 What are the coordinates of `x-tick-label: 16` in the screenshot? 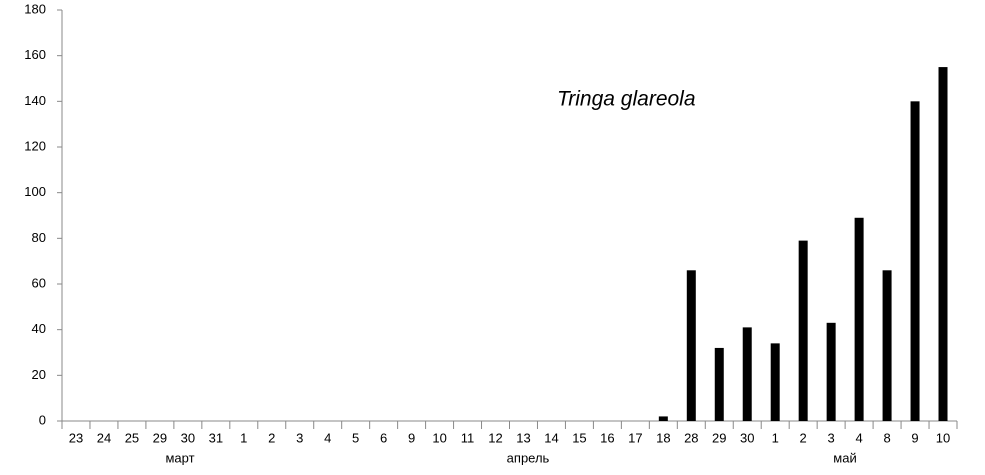 It's located at (607, 437).